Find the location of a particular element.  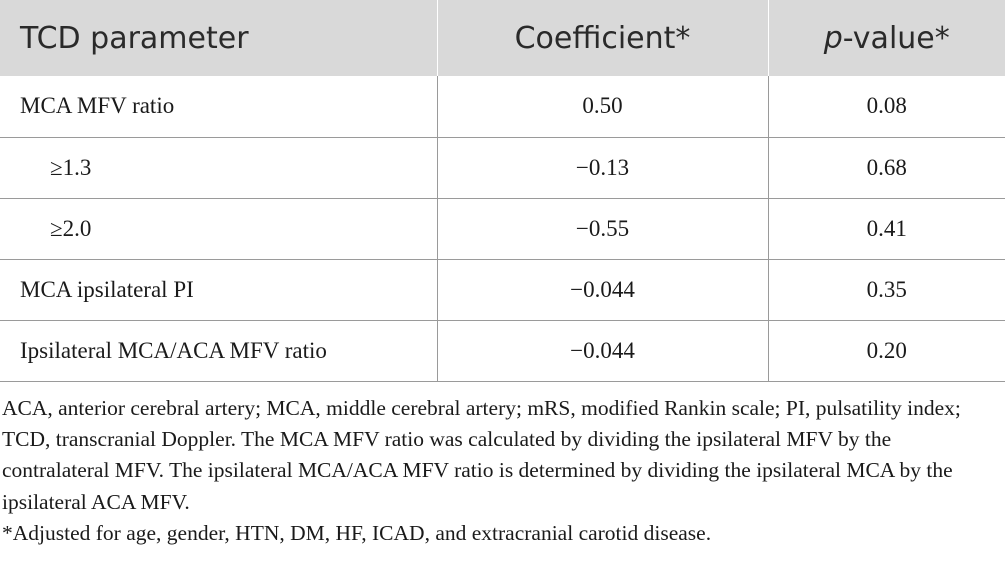

header-coefficient: Coefficient* is located at coordinates (602, 38).